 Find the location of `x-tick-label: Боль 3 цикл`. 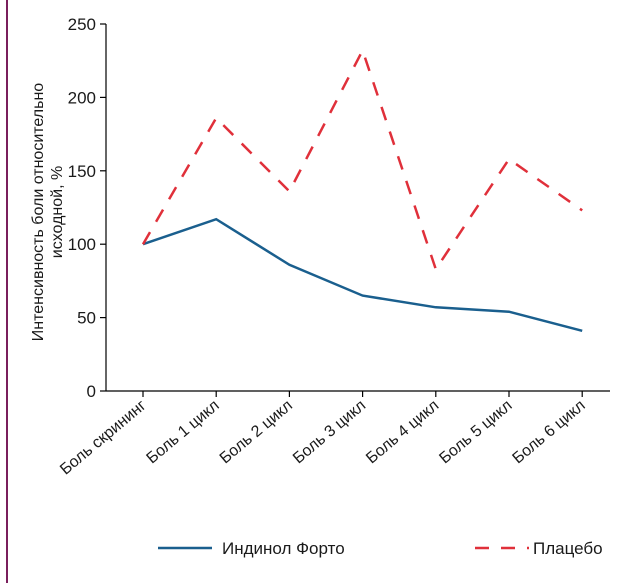

x-tick-label: Боль 3 цикл is located at coordinates (329, 432).